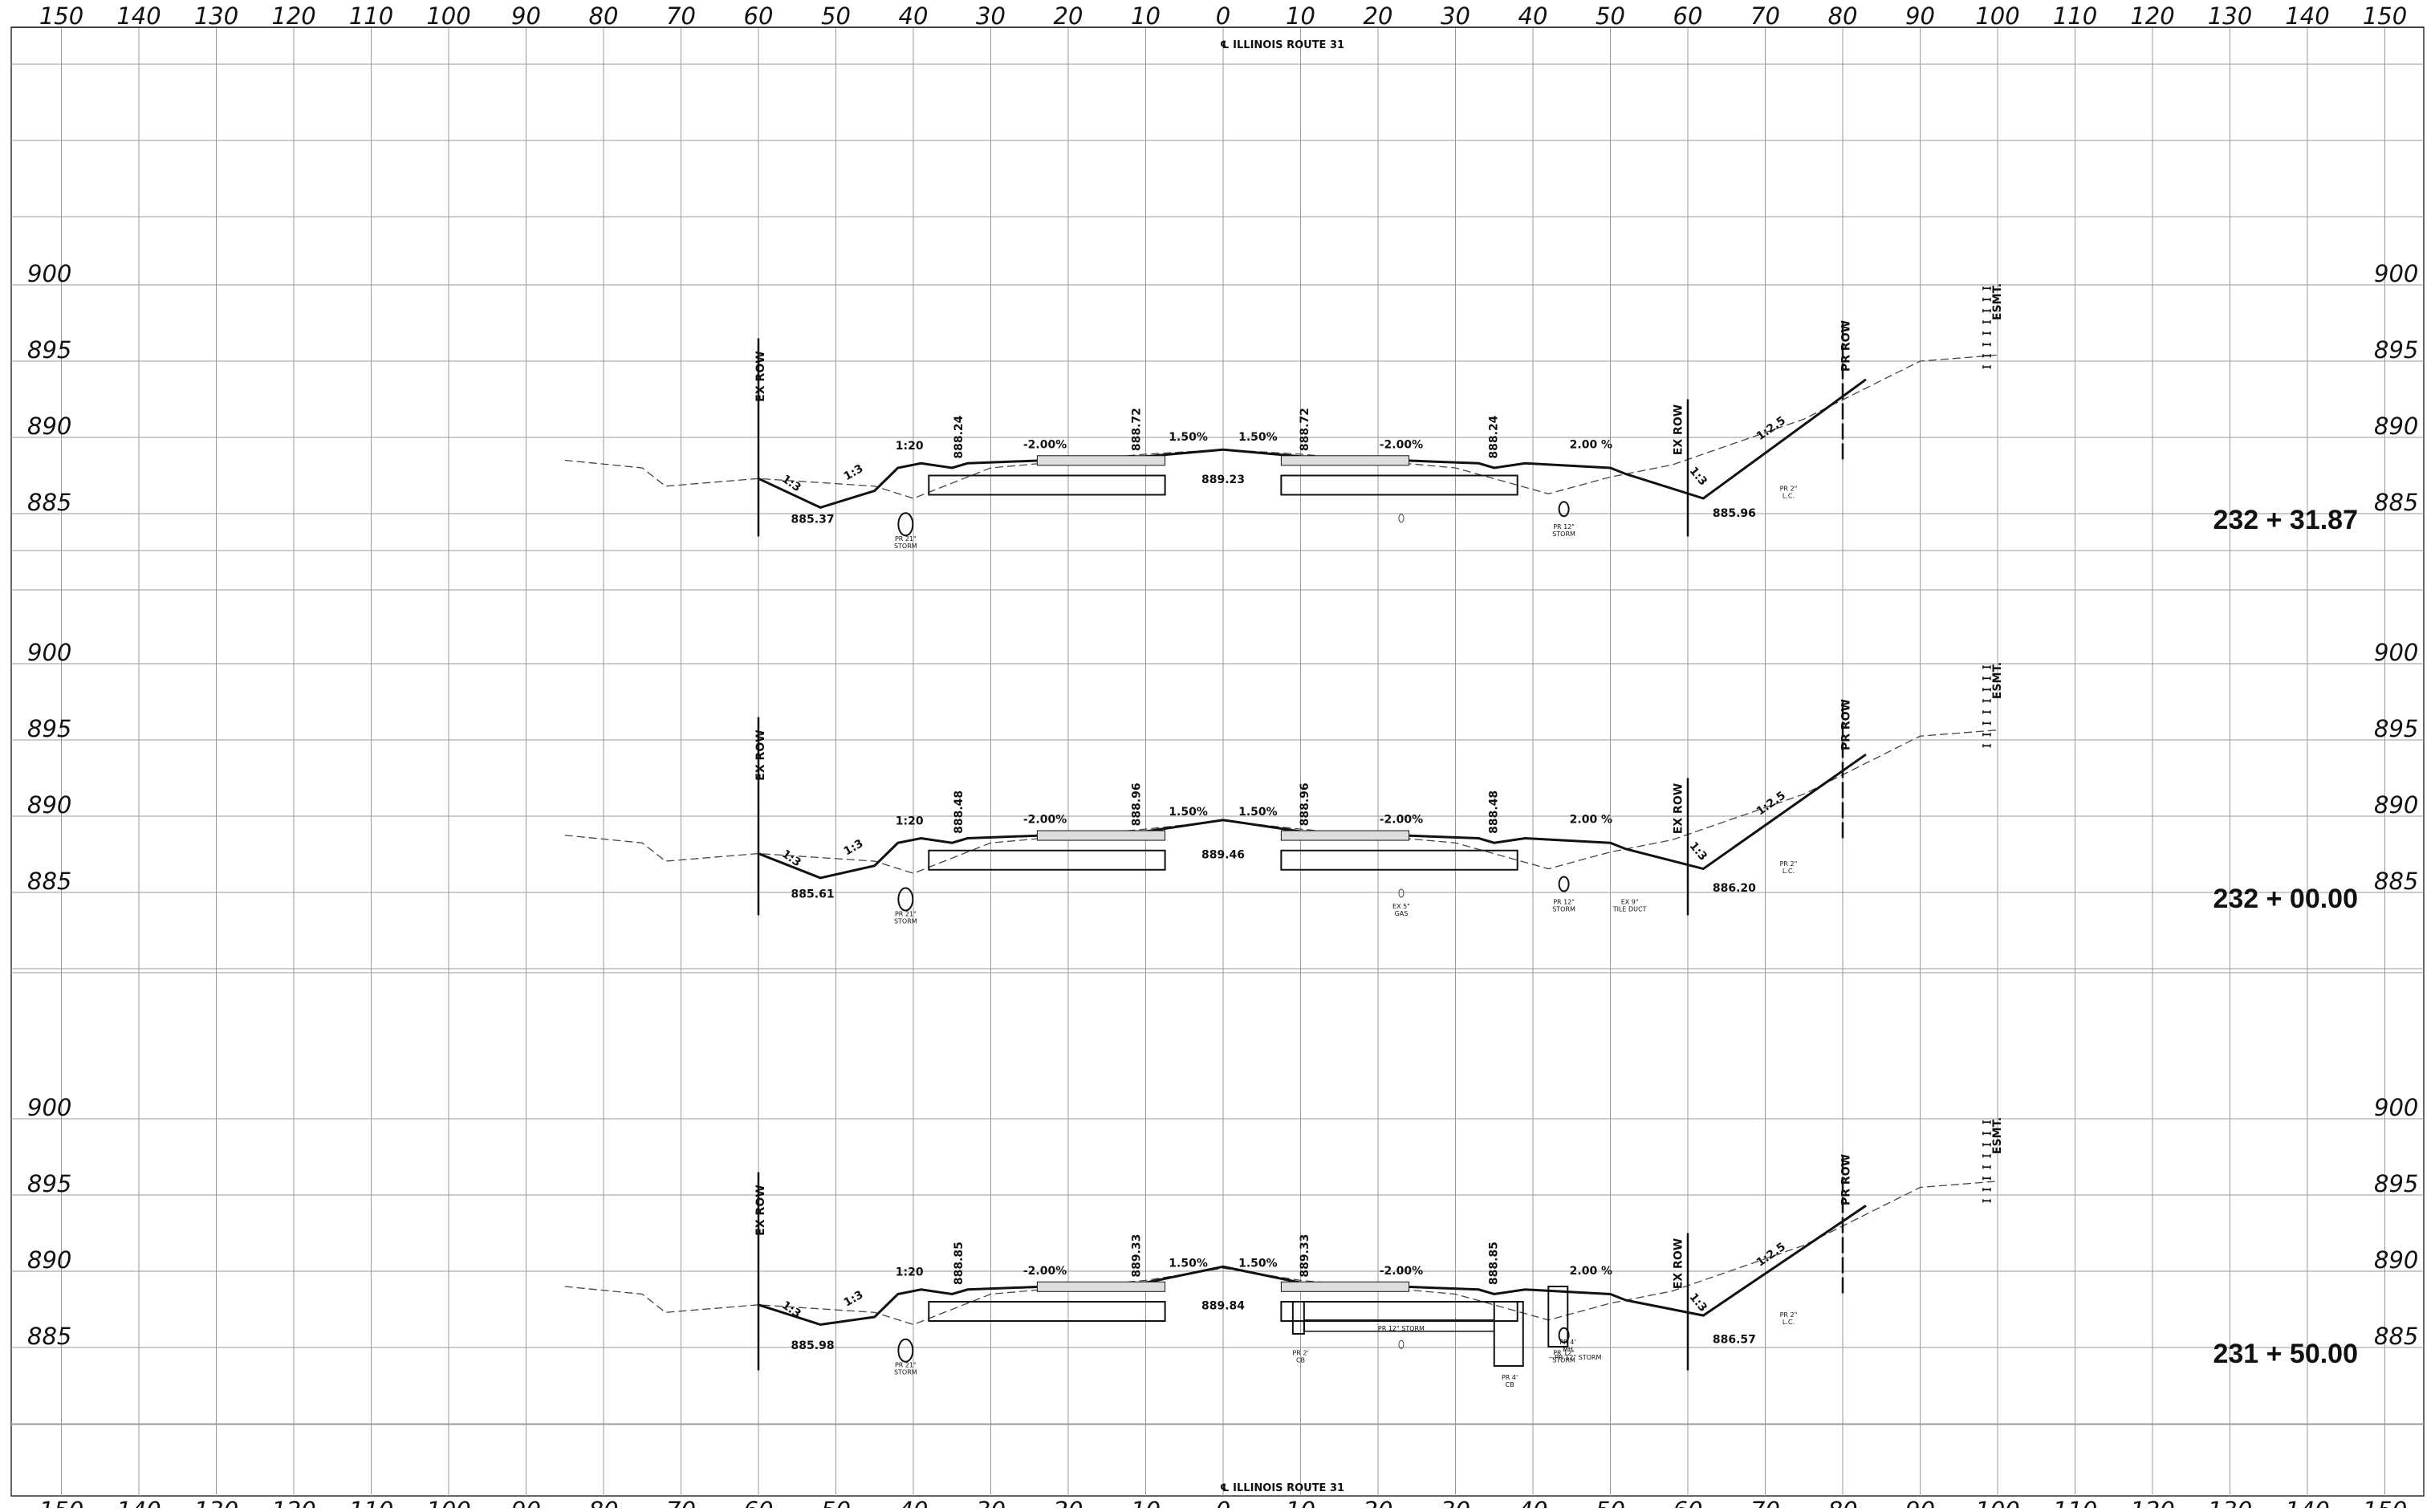 The width and height of the screenshot is (2435, 1512). What do you see at coordinates (959, 1263) in the screenshot?
I see `edge-left-elevation: 888.85` at bounding box center [959, 1263].